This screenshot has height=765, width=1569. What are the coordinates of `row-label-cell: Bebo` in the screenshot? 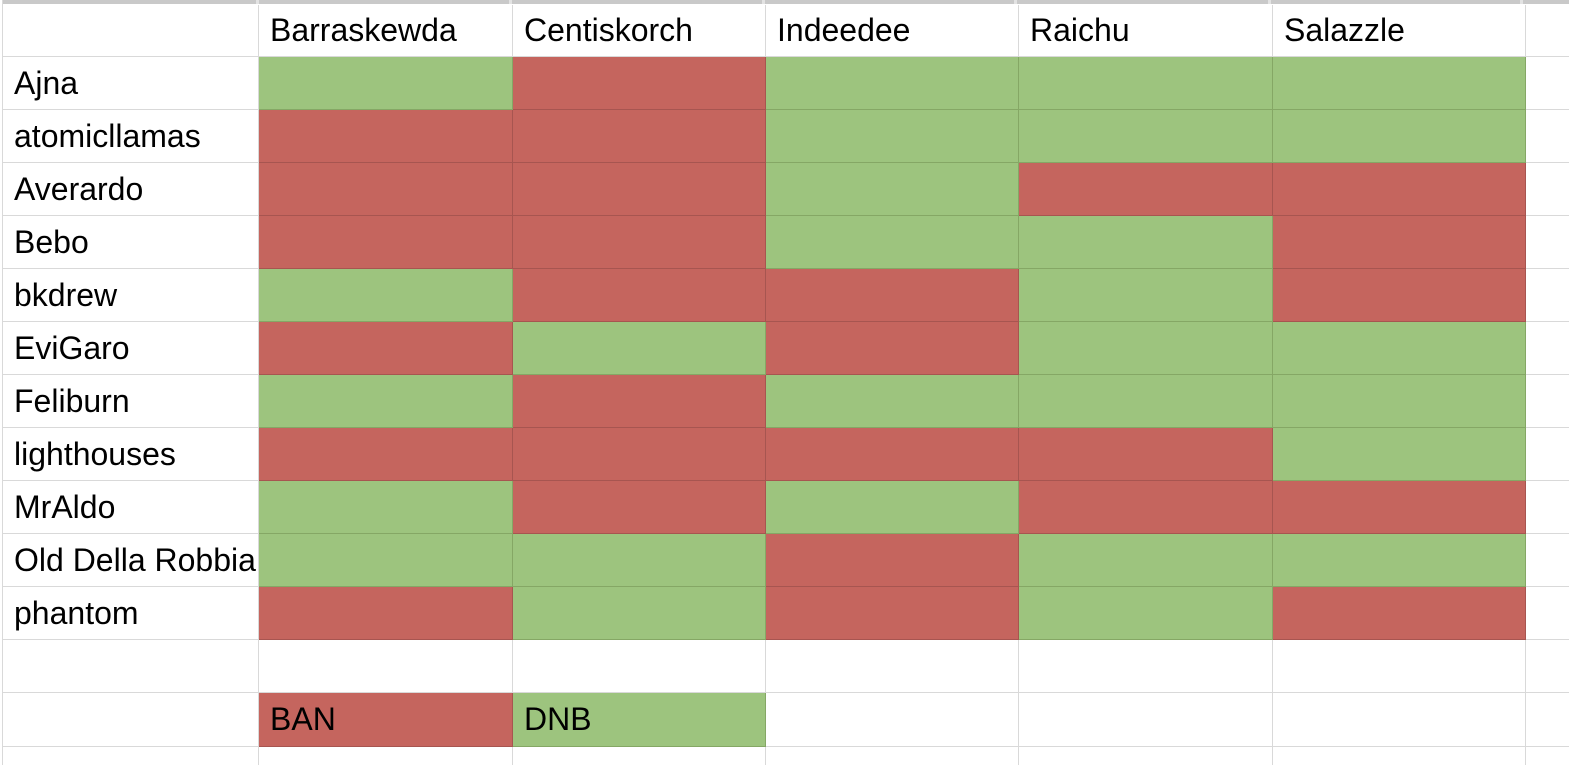 It's located at (131, 242).